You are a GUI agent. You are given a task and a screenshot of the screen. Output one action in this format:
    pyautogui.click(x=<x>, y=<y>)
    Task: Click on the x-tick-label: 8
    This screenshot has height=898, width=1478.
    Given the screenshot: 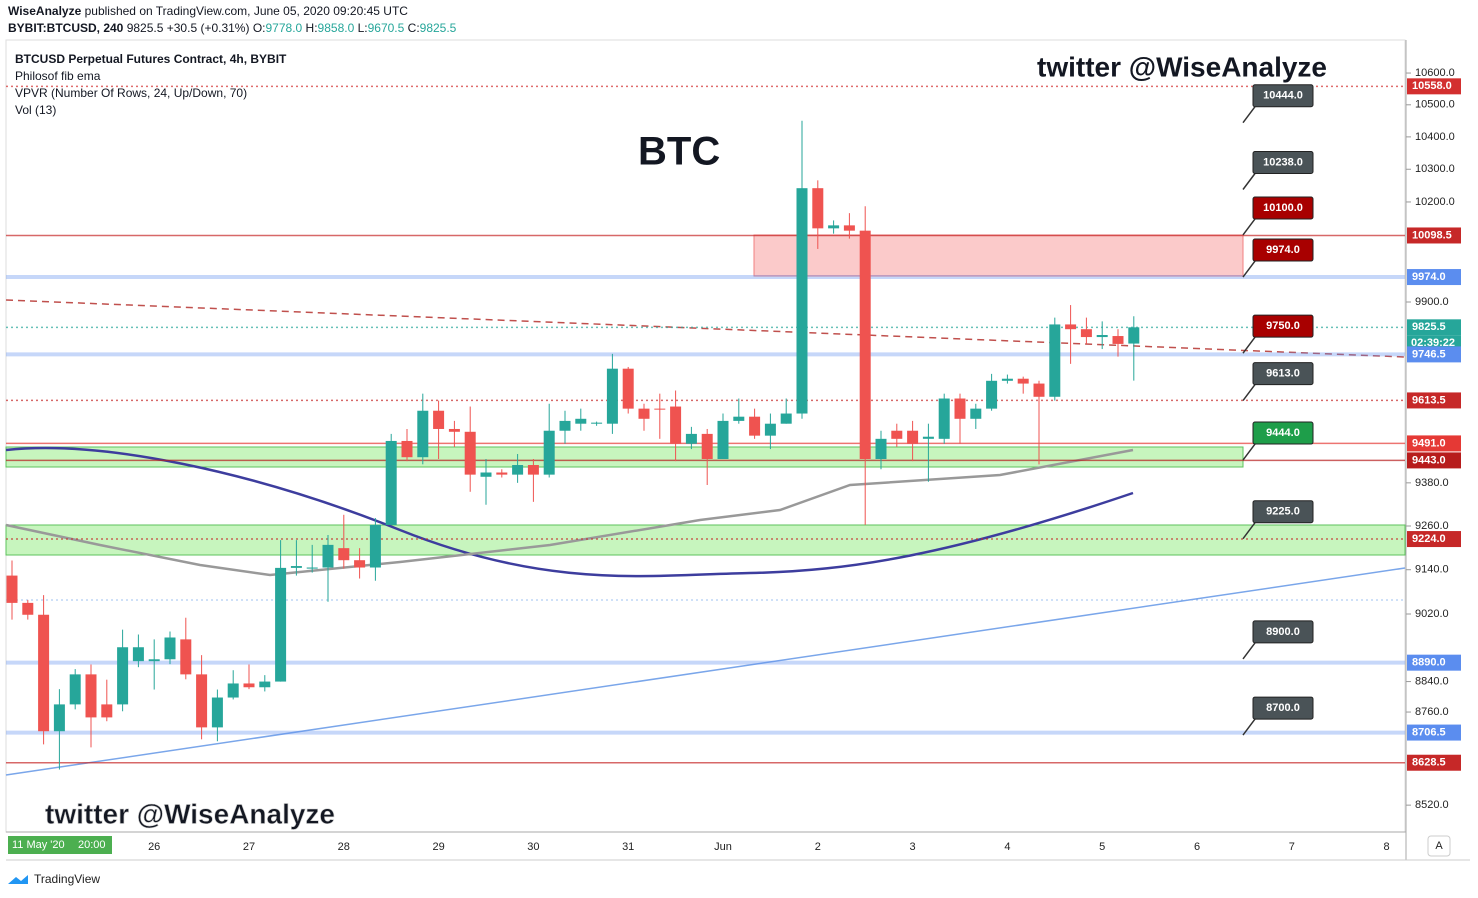 What is the action you would take?
    pyautogui.click(x=1387, y=847)
    